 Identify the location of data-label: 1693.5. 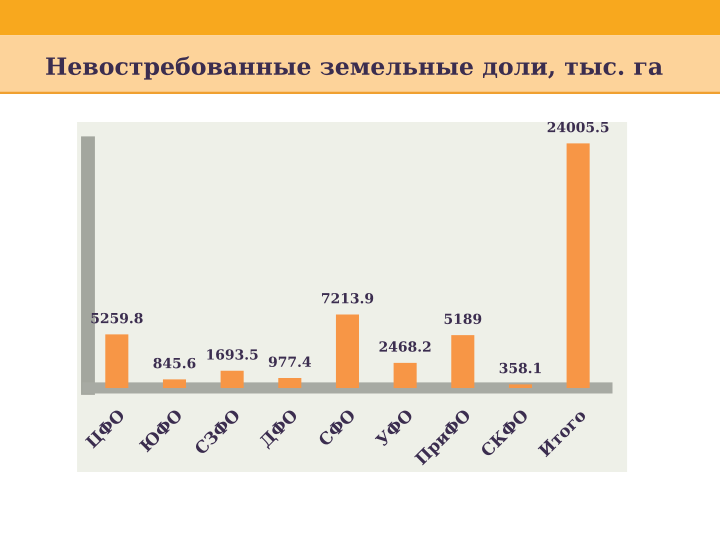
(232, 354).